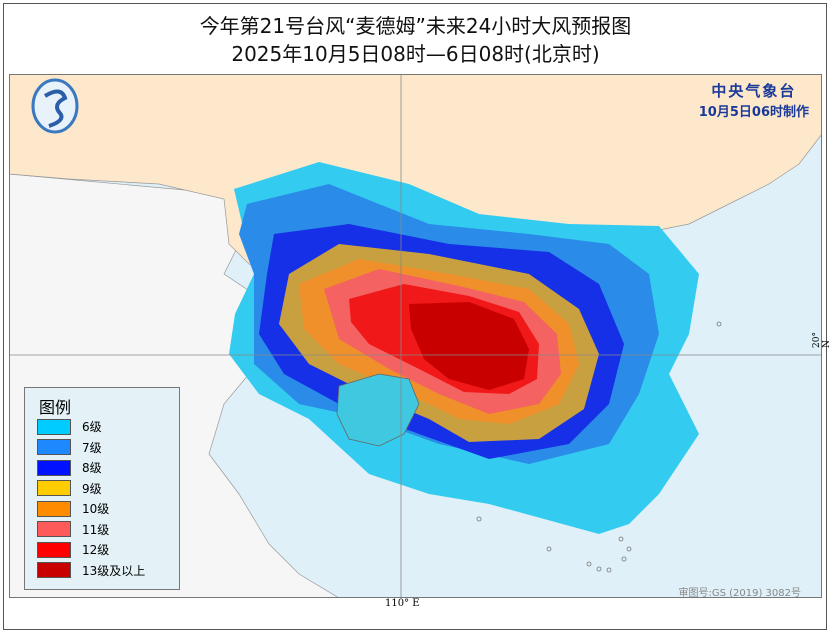 The image size is (831, 636). Describe the element at coordinates (96, 550) in the screenshot. I see `legend-label: 12级` at that location.